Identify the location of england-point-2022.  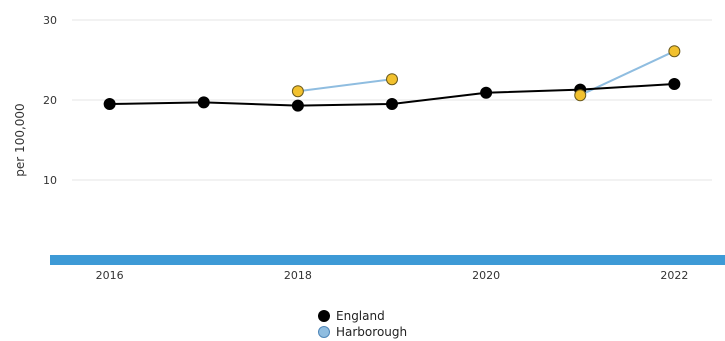
(674, 84).